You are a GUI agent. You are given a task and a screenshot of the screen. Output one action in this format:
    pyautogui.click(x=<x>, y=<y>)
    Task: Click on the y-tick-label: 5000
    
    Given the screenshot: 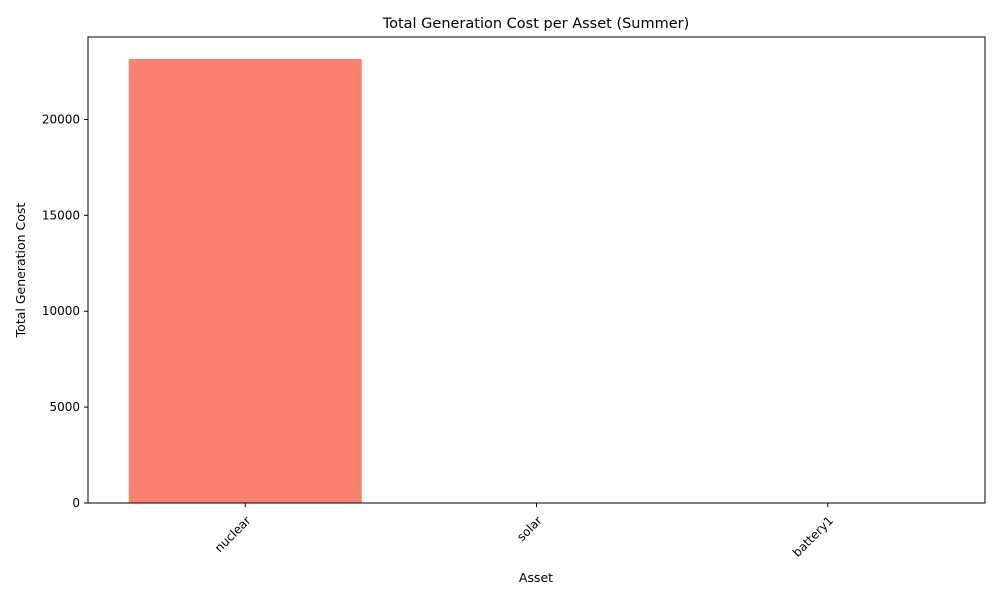 What is the action you would take?
    pyautogui.click(x=64, y=407)
    